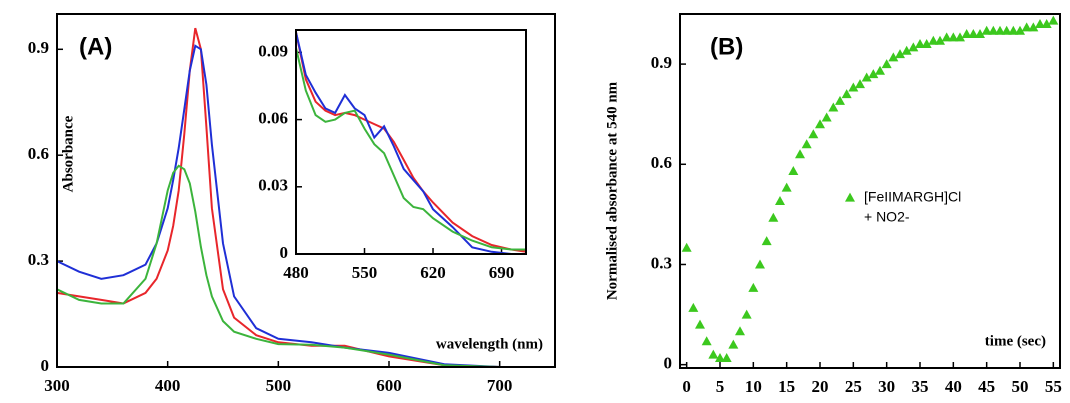 The image size is (1070, 403). What do you see at coordinates (1053, 386) in the screenshot?
I see `x-tick-label: 55` at bounding box center [1053, 386].